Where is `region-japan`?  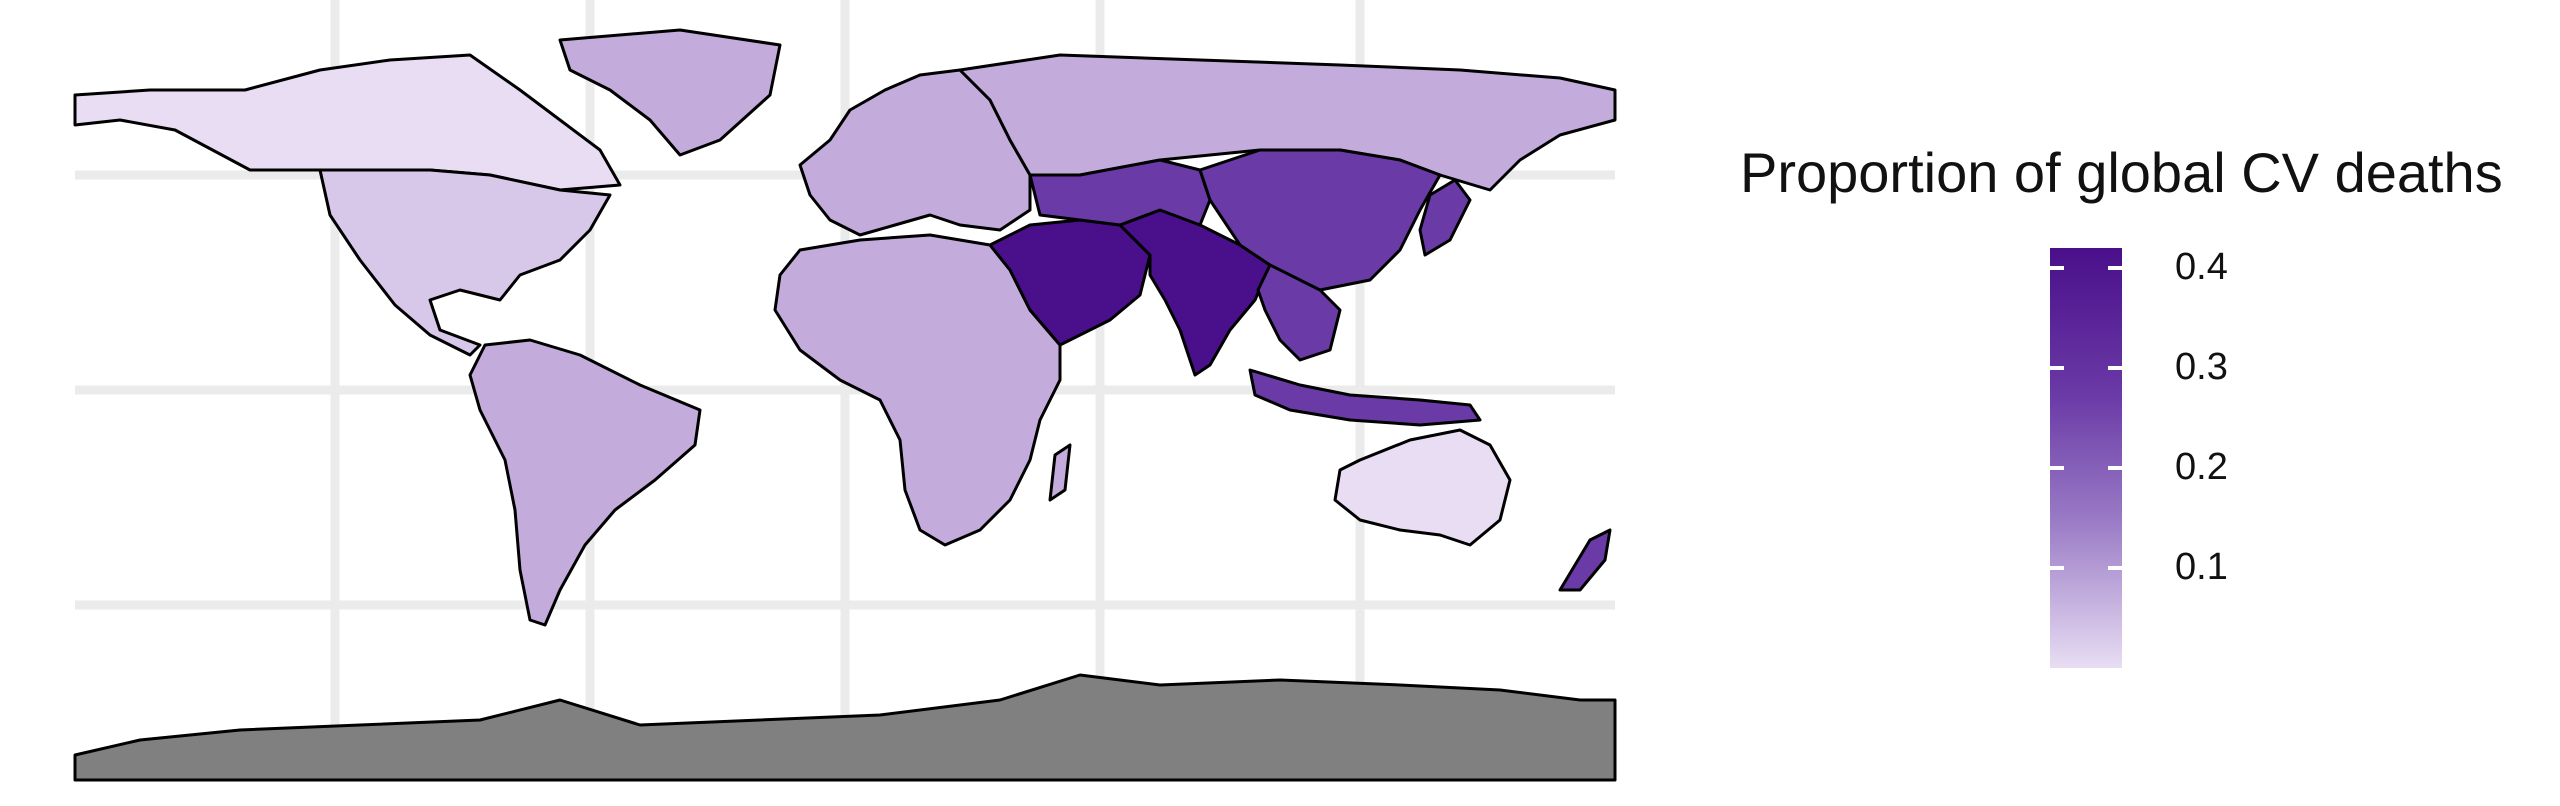
region-japan is located at coordinates (1445, 217).